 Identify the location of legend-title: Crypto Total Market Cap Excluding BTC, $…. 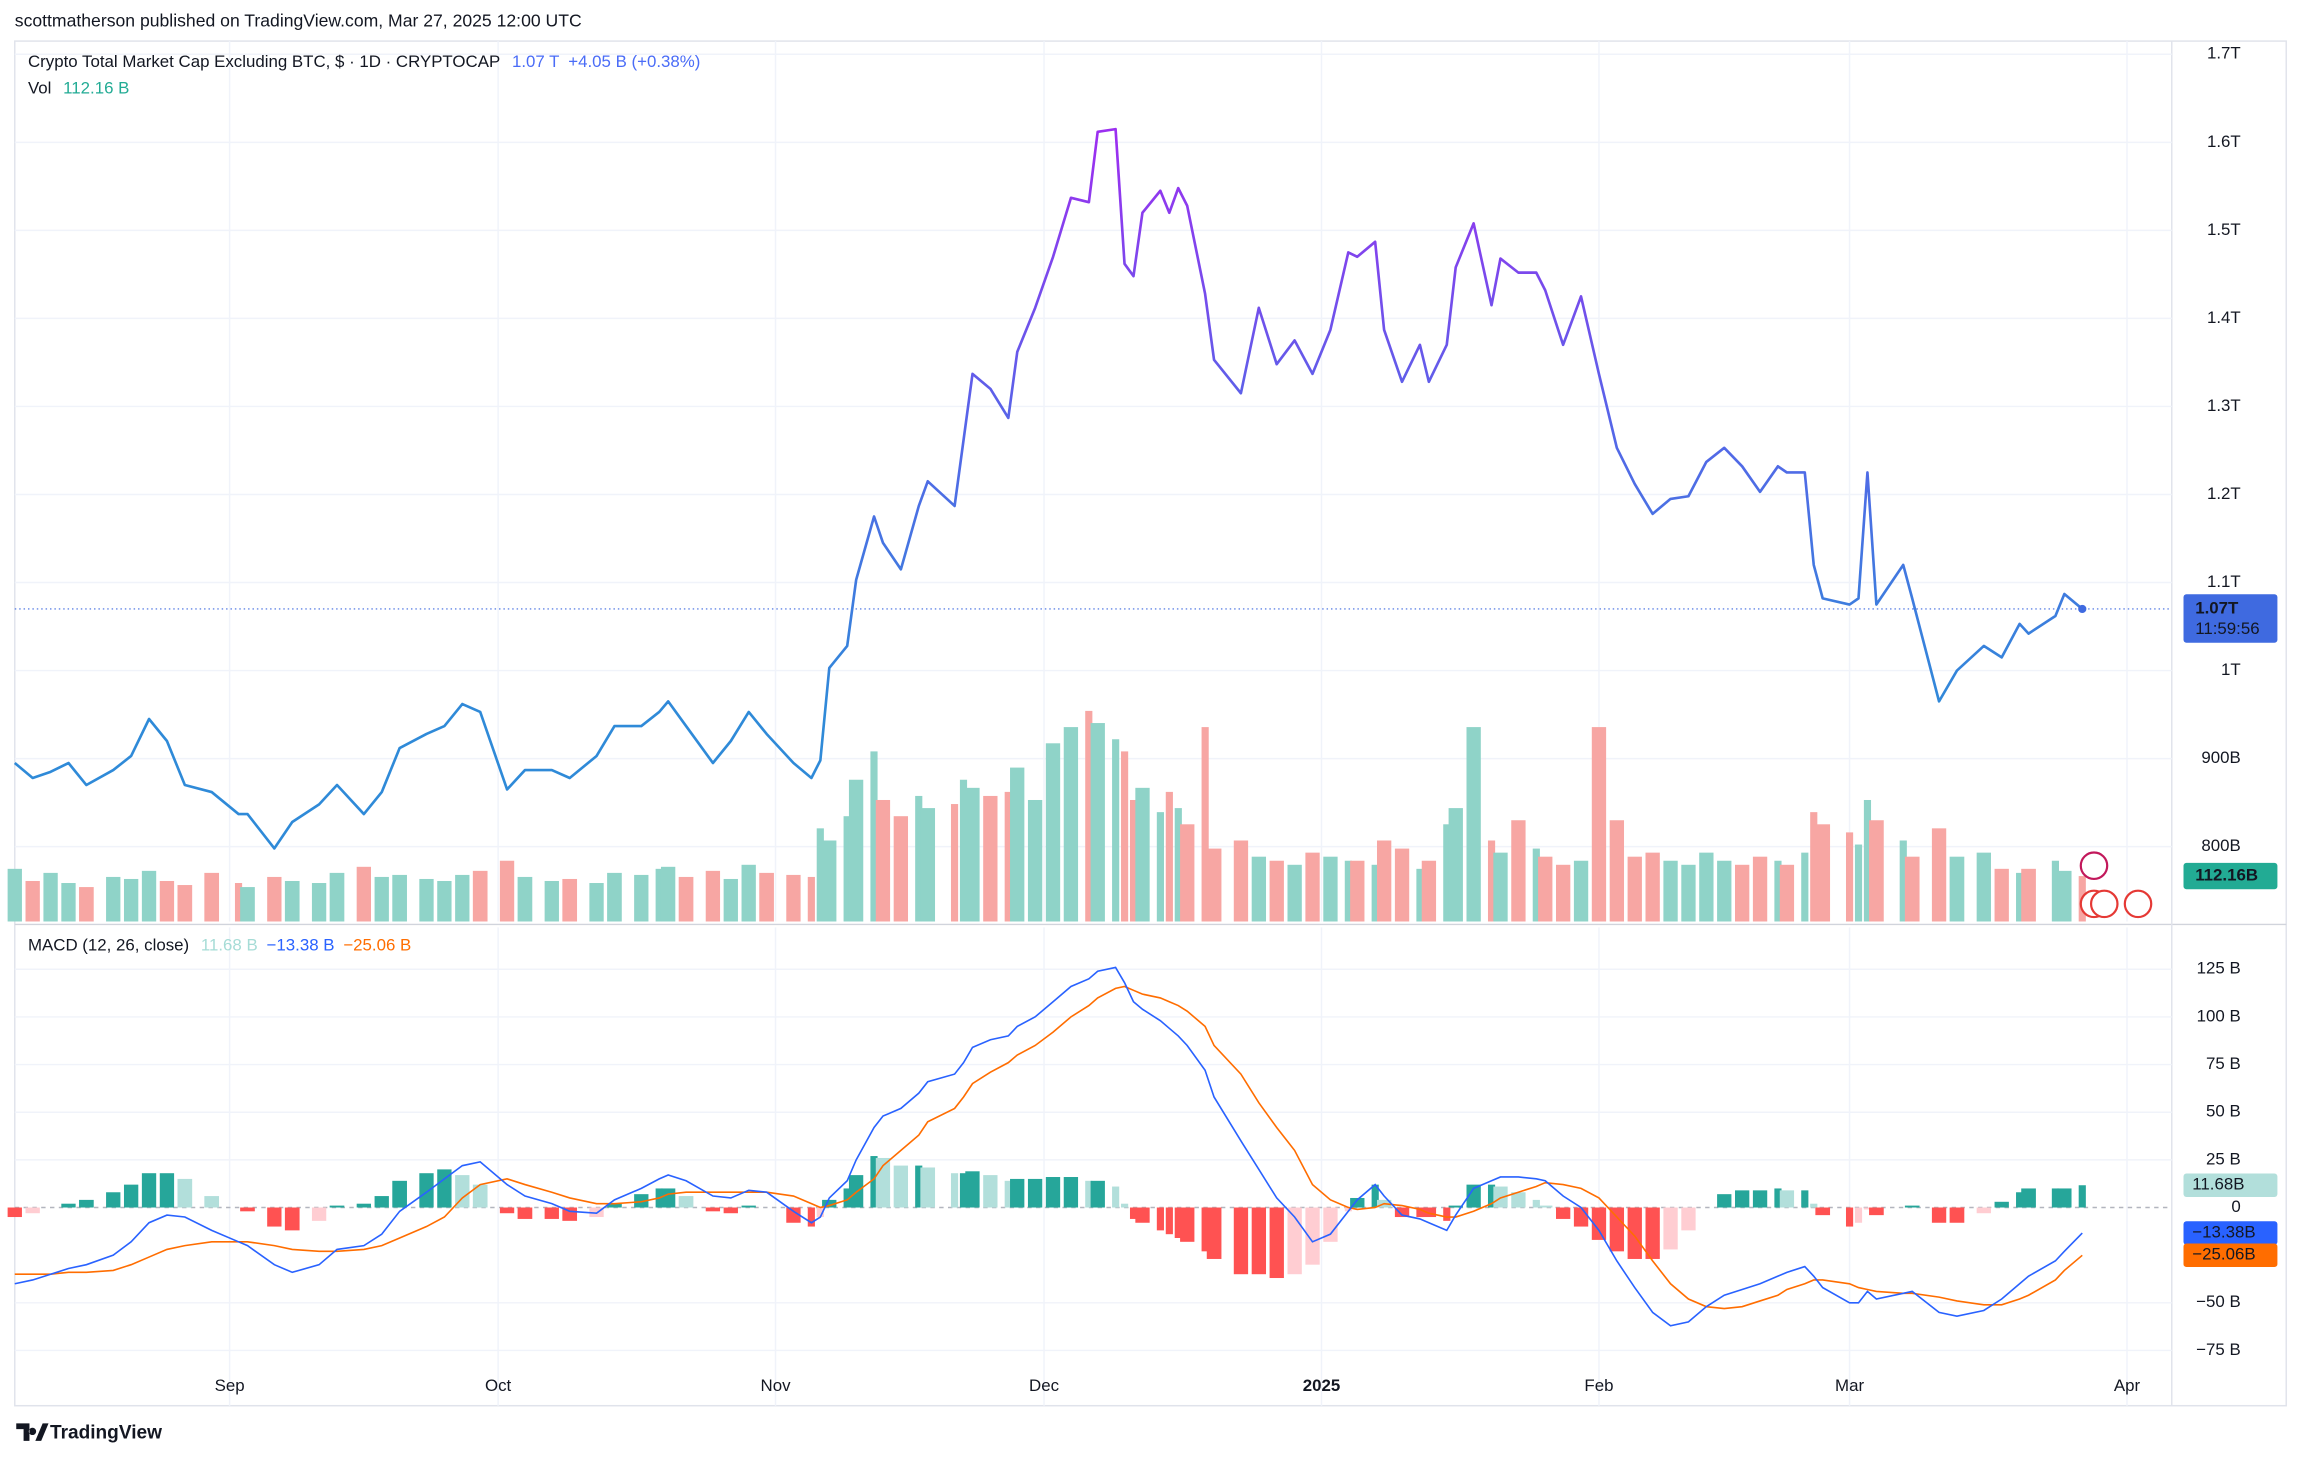
(364, 62).